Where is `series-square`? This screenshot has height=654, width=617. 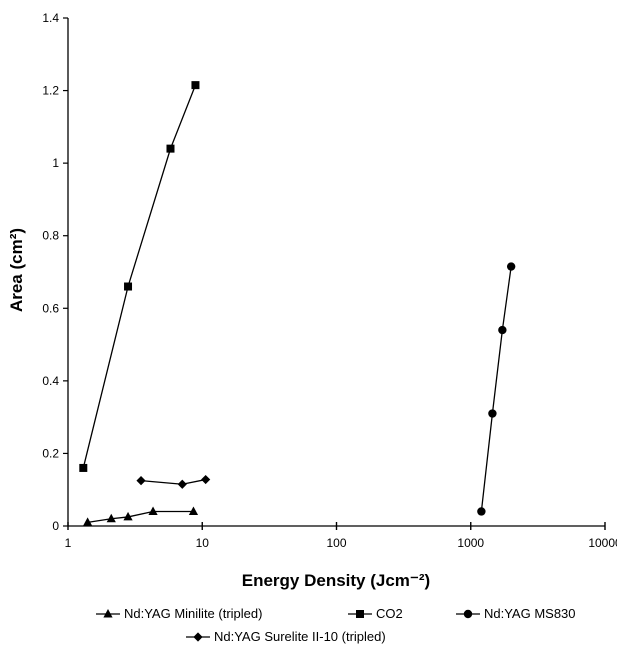 series-square is located at coordinates (139, 276).